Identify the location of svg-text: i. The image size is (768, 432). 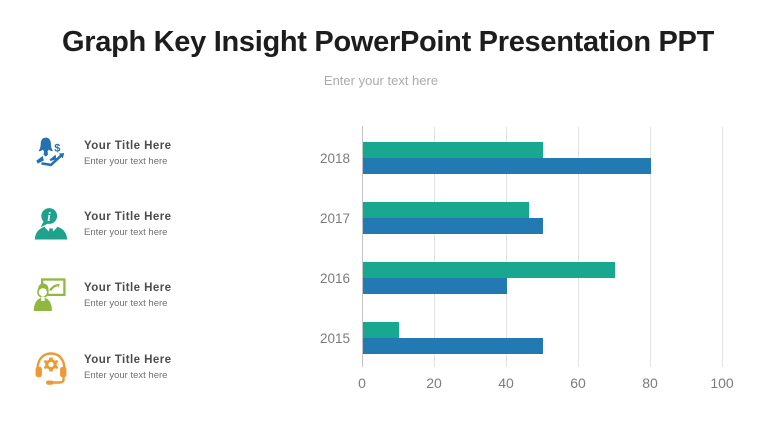
(49, 217).